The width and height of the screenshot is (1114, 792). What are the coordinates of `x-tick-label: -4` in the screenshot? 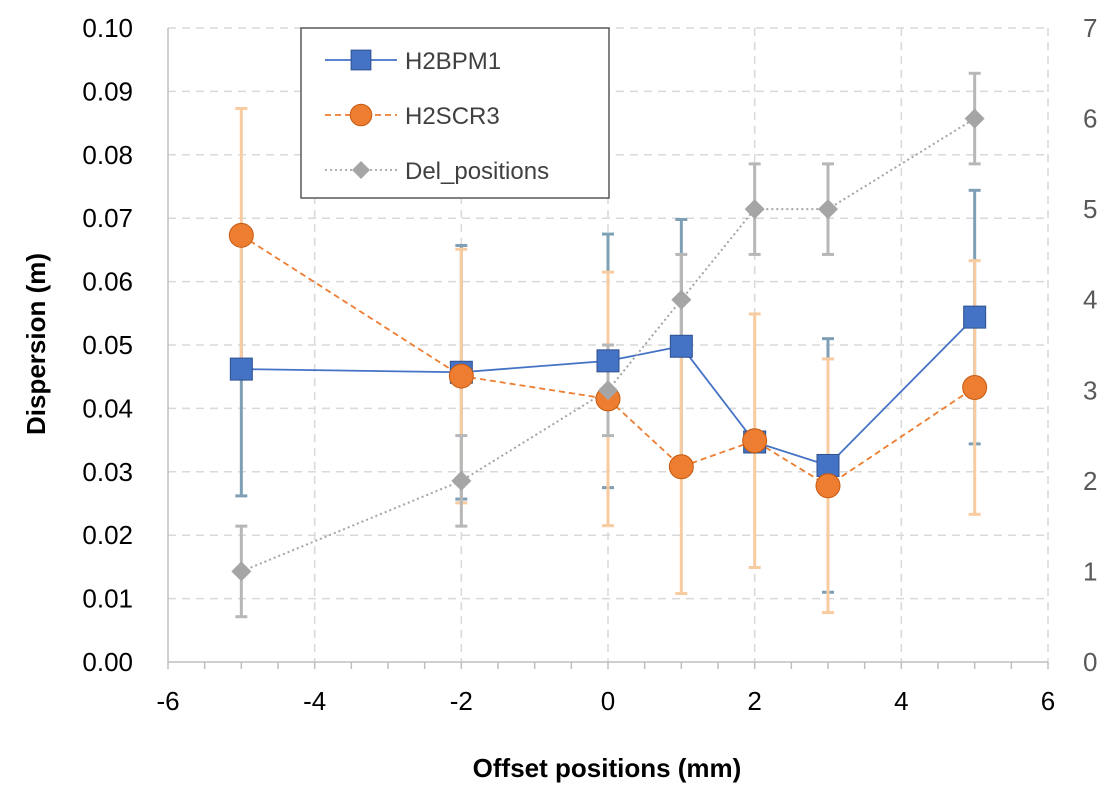 It's located at (314, 701).